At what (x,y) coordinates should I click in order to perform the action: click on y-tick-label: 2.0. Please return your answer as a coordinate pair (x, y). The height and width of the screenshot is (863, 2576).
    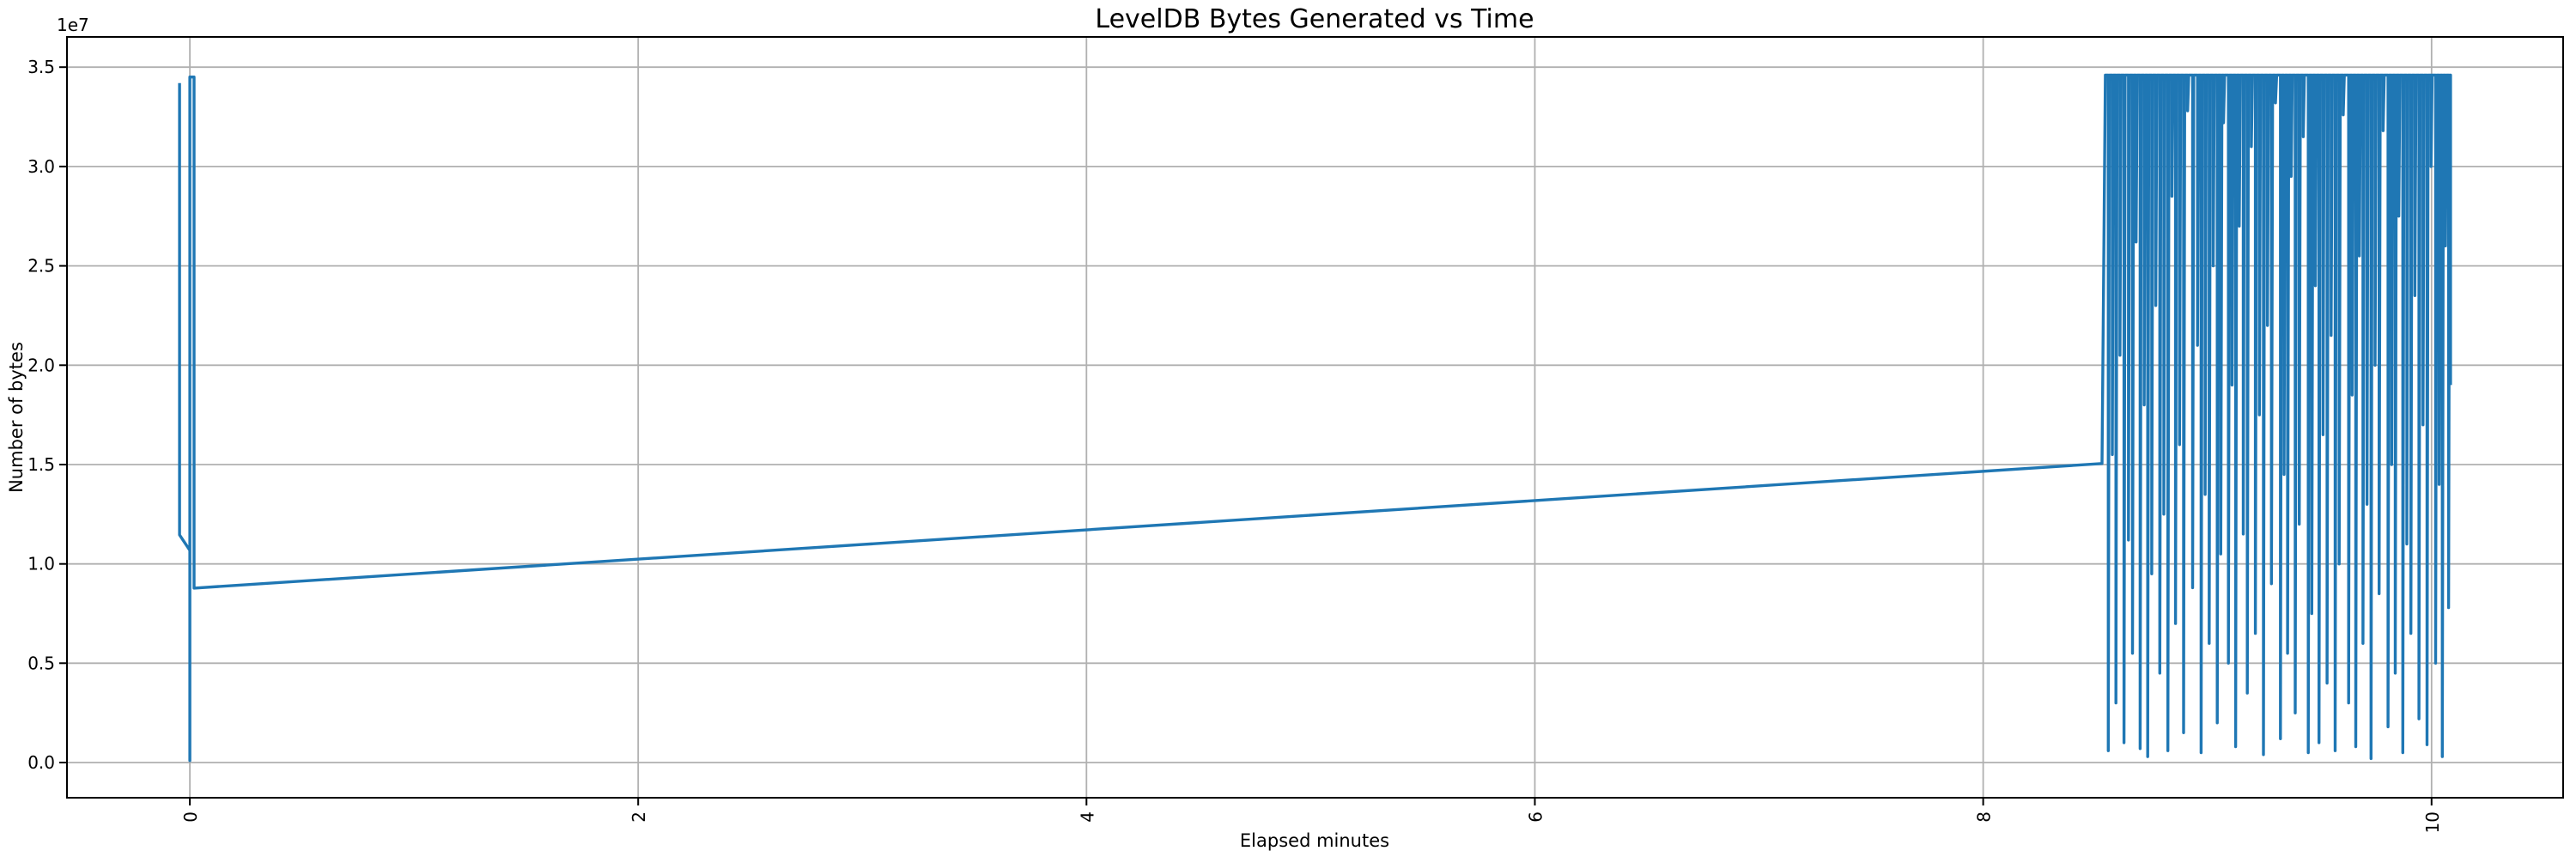
    Looking at the image, I should click on (41, 365).